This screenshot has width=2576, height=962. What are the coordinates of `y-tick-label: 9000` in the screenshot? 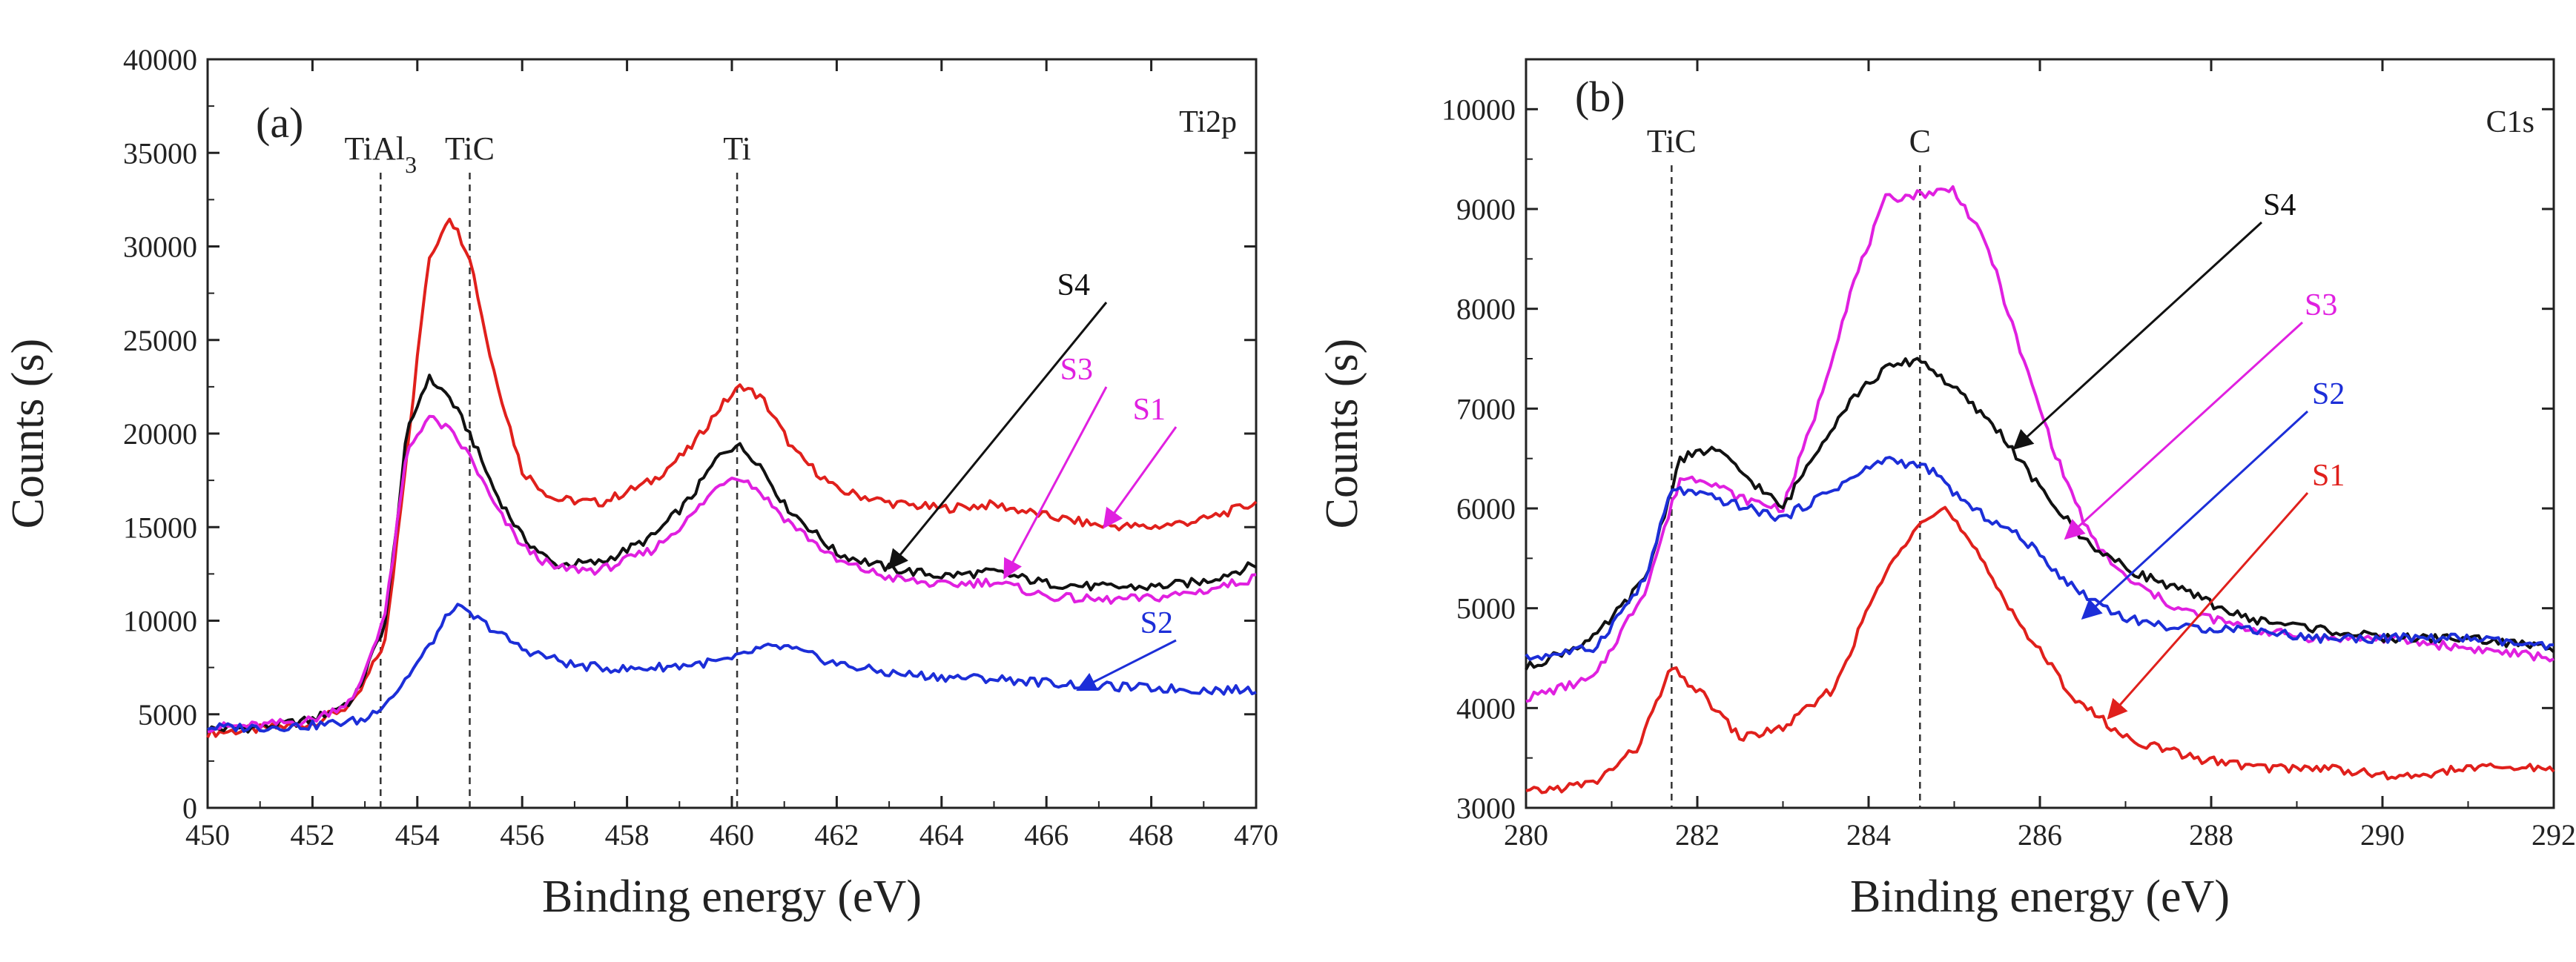 It's located at (1486, 209).